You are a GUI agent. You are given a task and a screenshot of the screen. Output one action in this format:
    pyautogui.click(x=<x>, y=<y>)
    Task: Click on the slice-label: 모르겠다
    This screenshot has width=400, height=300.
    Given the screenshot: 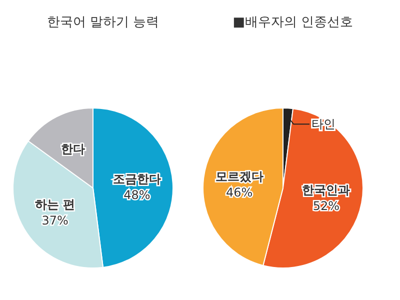 What is the action you would take?
    pyautogui.click(x=239, y=176)
    